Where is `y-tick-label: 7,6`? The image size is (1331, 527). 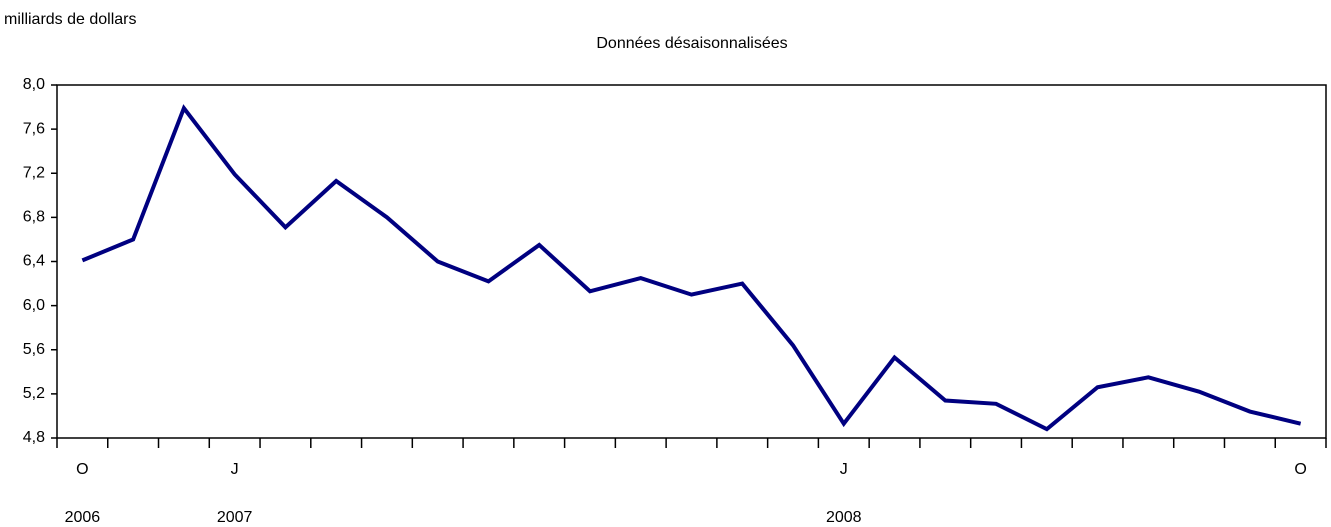 y-tick-label: 7,6 is located at coordinates (34, 128).